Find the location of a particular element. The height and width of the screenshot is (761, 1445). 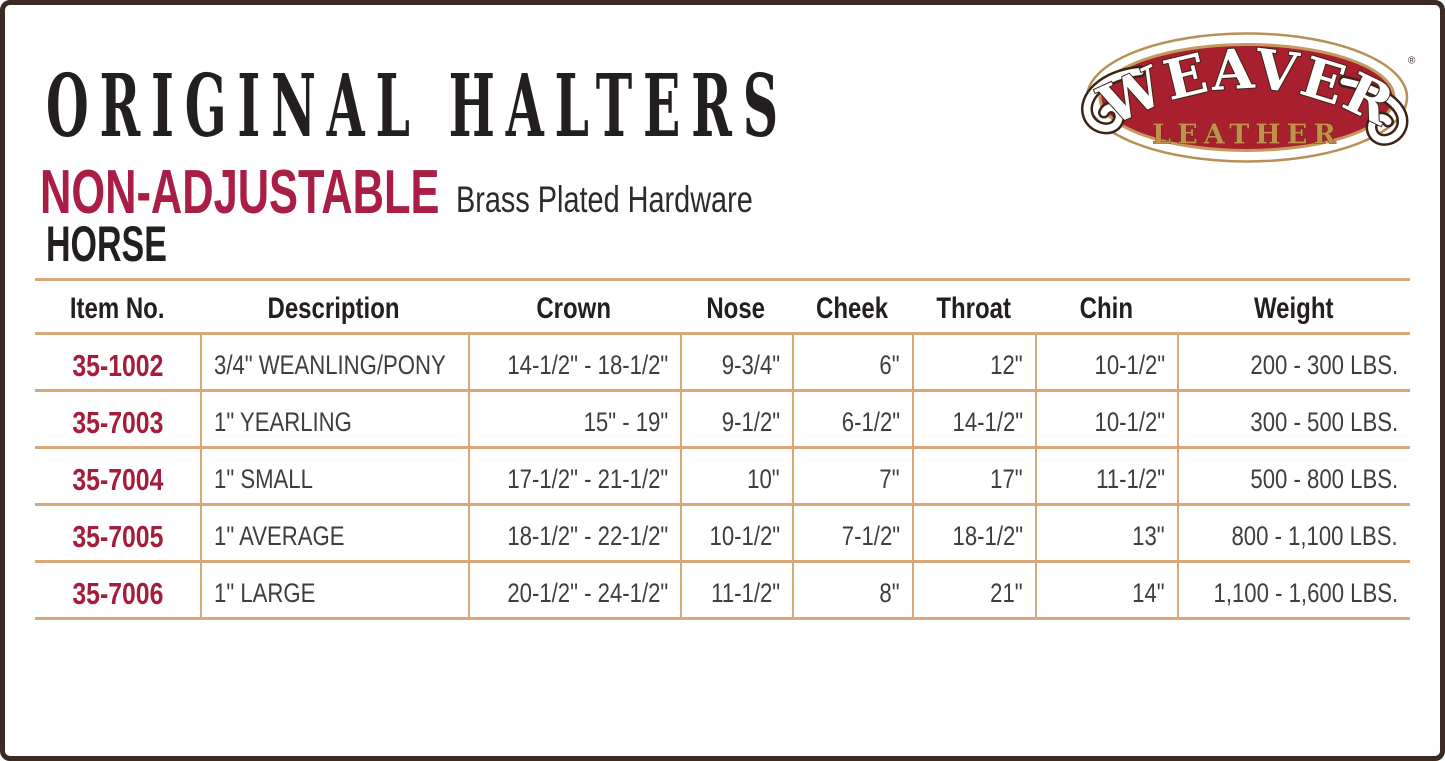

cell-throat: 21" is located at coordinates (973, 590).